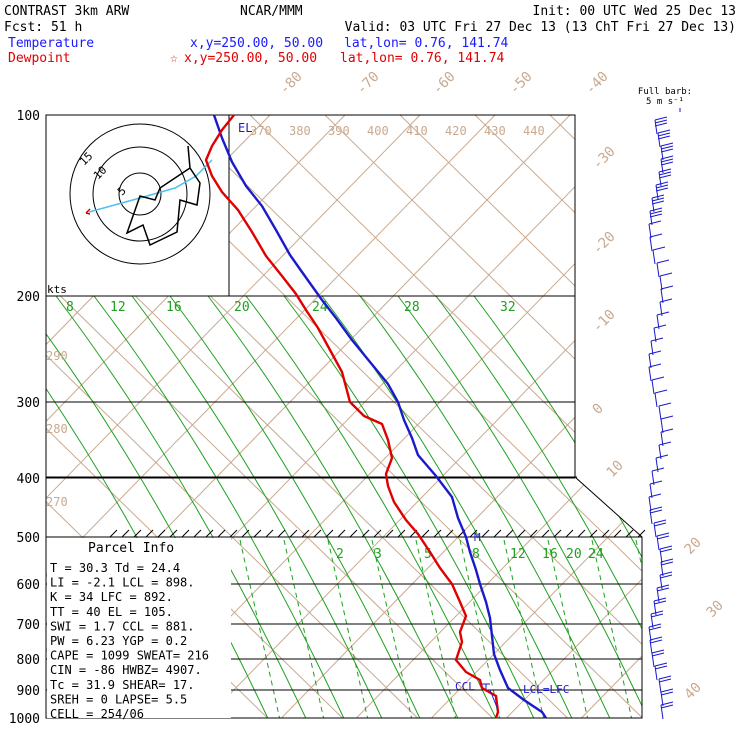  Describe the element at coordinates (456, 131) in the screenshot. I see `theta-label: 420` at that location.